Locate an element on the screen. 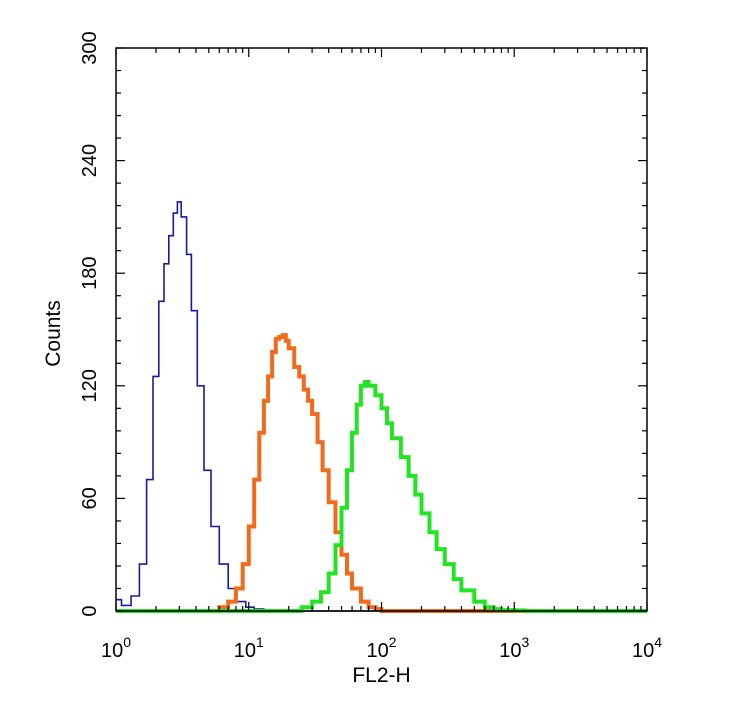 Image resolution: width=738 pixels, height=709 pixels. y-tick-label: 180 is located at coordinates (90, 273).